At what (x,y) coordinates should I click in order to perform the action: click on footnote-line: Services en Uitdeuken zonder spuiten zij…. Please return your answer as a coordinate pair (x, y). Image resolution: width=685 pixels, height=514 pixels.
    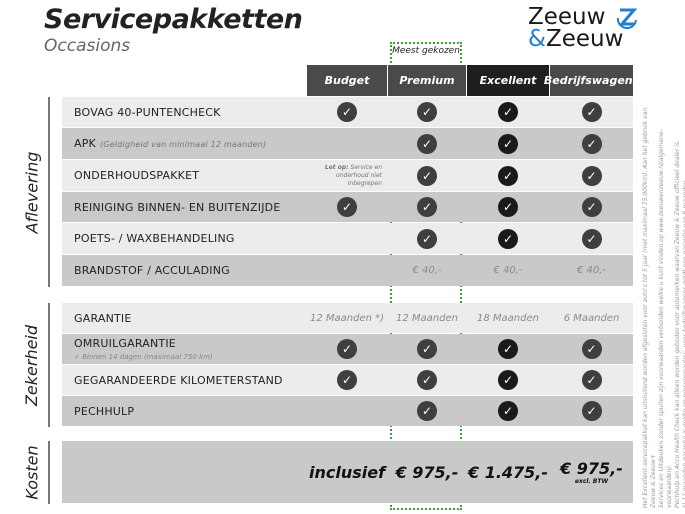
    Looking at the image, I should click on (665, 318).